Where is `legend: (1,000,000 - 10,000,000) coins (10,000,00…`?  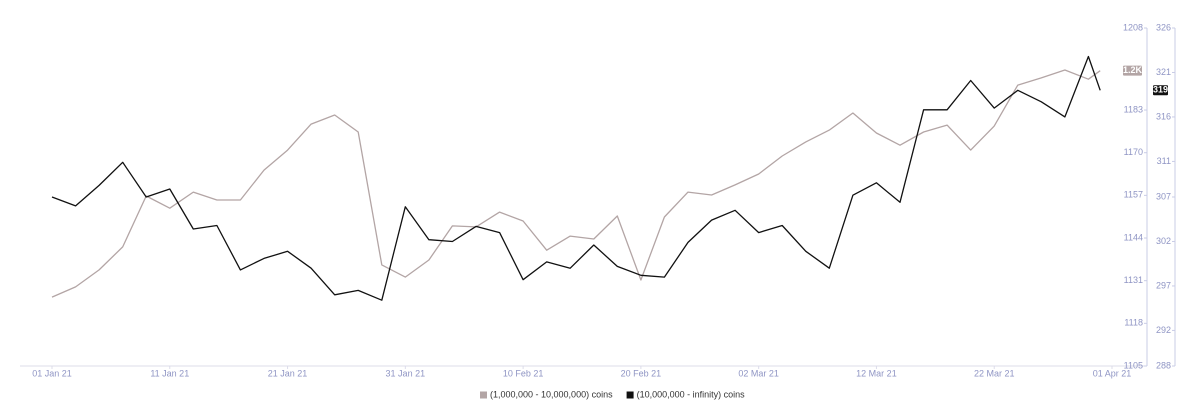
legend: (1,000,000 - 10,000,000) coins (10,000,00… is located at coordinates (612, 394).